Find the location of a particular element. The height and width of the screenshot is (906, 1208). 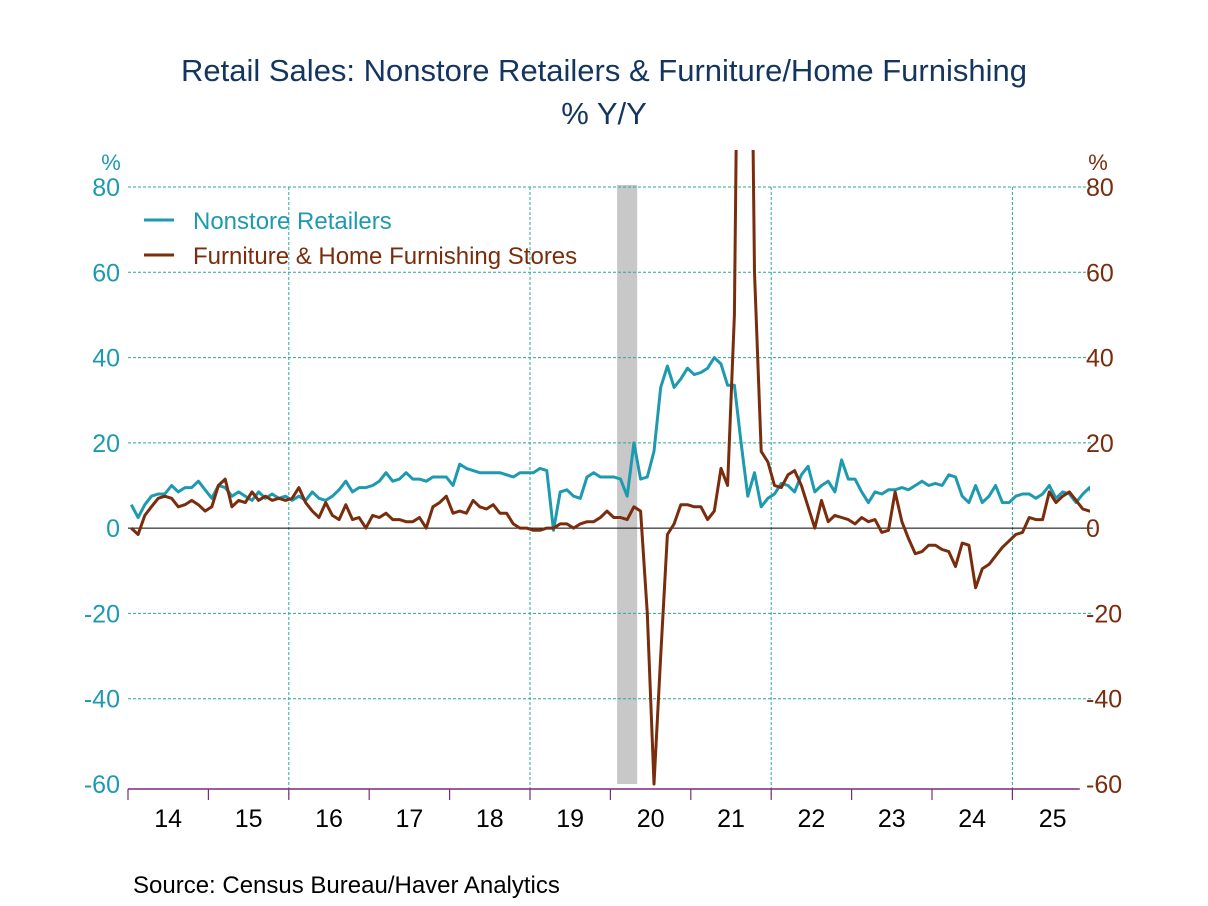

right-tick-label: 80 is located at coordinates (1100, 188).